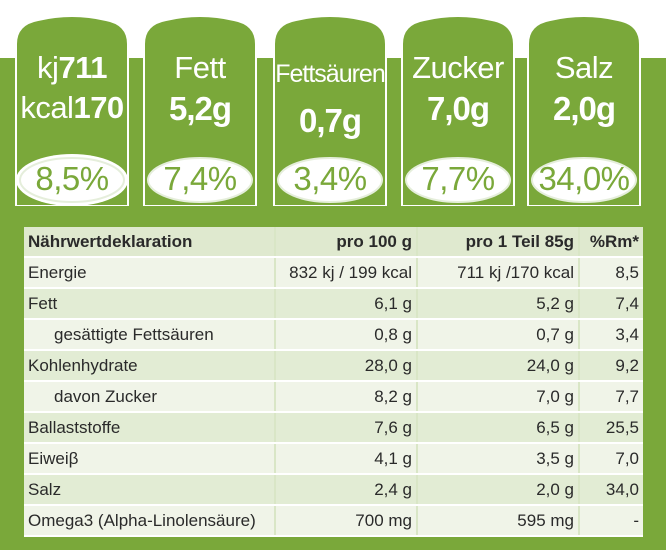  What do you see at coordinates (611, 304) in the screenshot?
I see `value-rm: 7,4` at bounding box center [611, 304].